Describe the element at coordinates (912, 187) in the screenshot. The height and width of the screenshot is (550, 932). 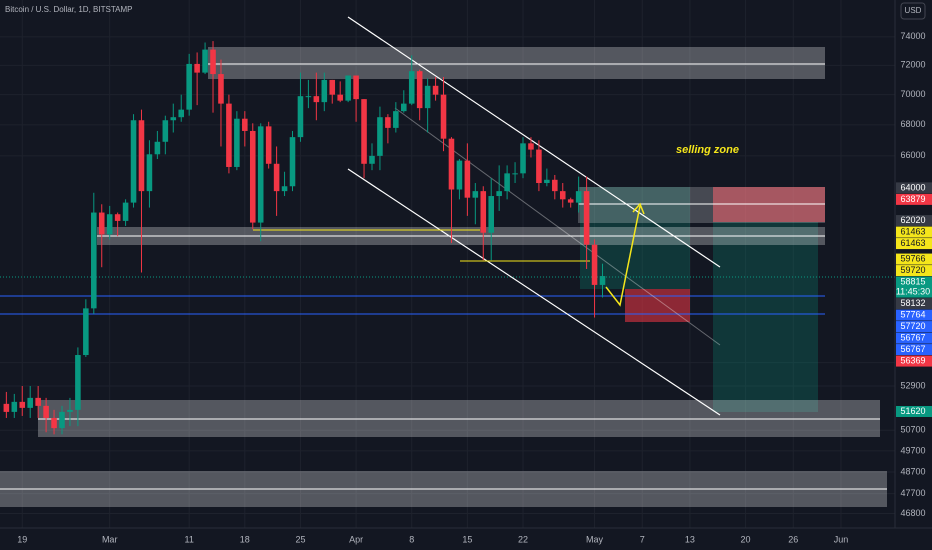
I see `price-label: 64000` at that location.